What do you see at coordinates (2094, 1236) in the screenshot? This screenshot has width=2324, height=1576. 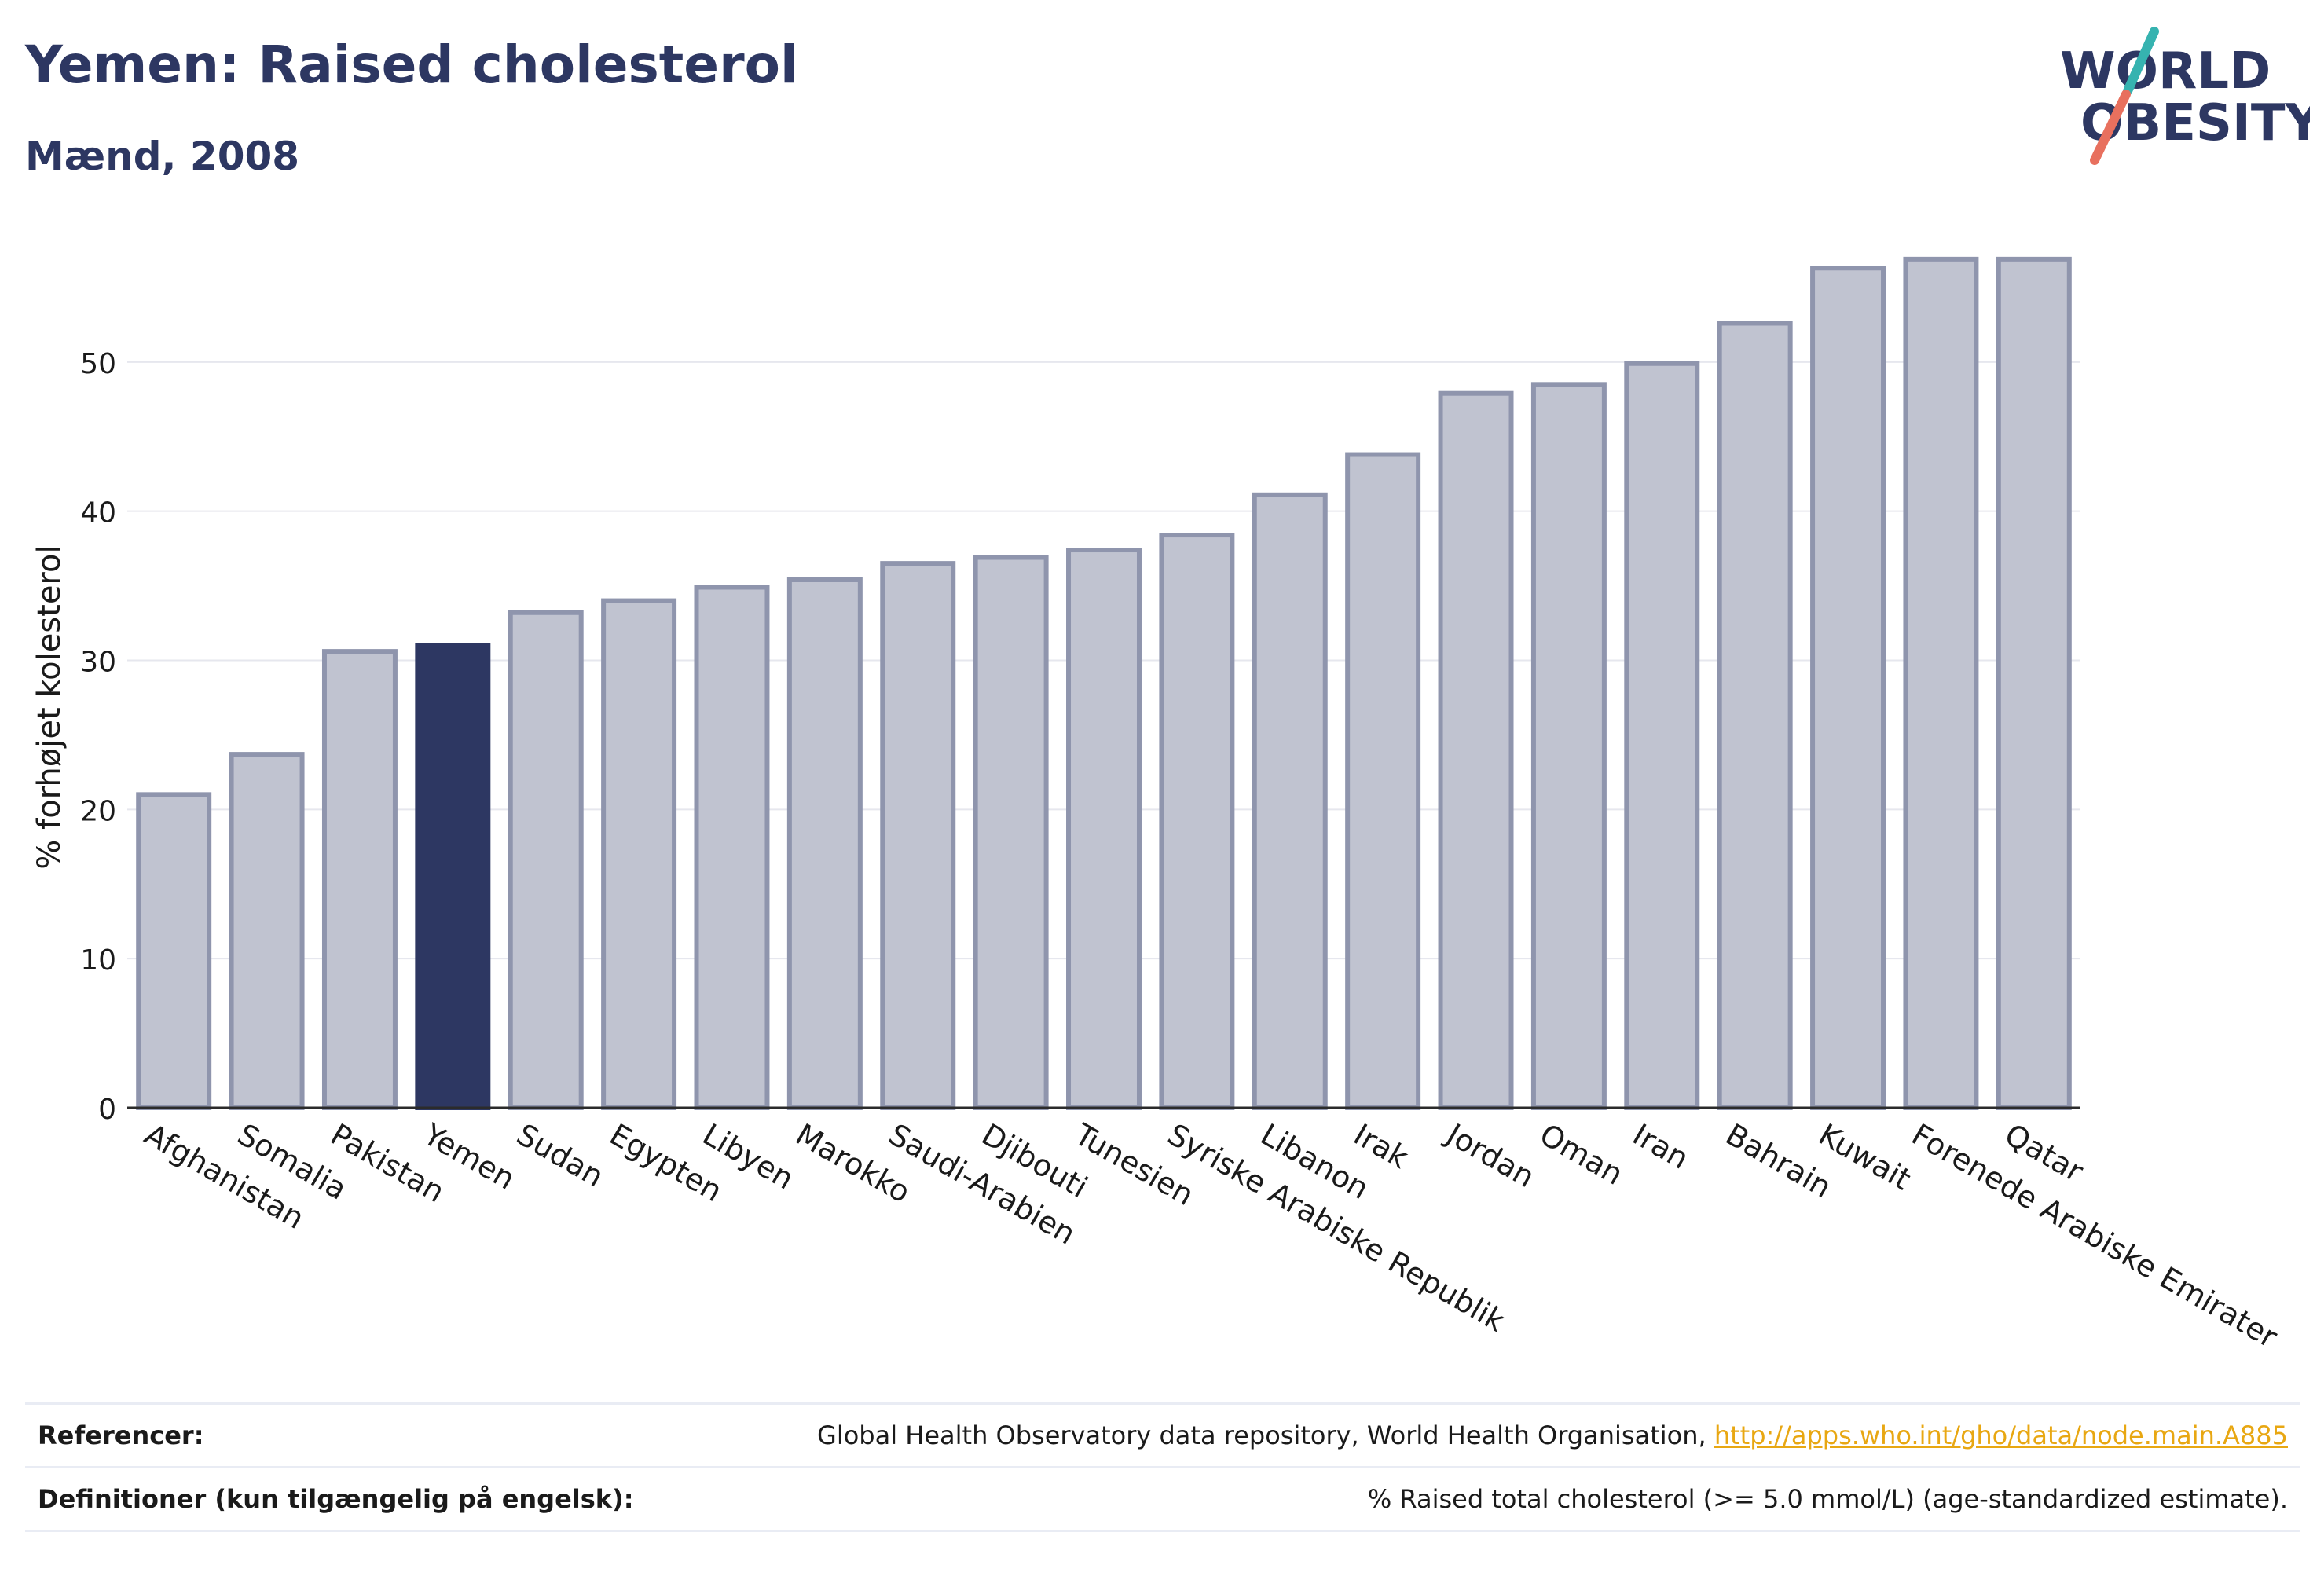 I see `x-tick-label: Forenede Arabiske Emirater` at bounding box center [2094, 1236].